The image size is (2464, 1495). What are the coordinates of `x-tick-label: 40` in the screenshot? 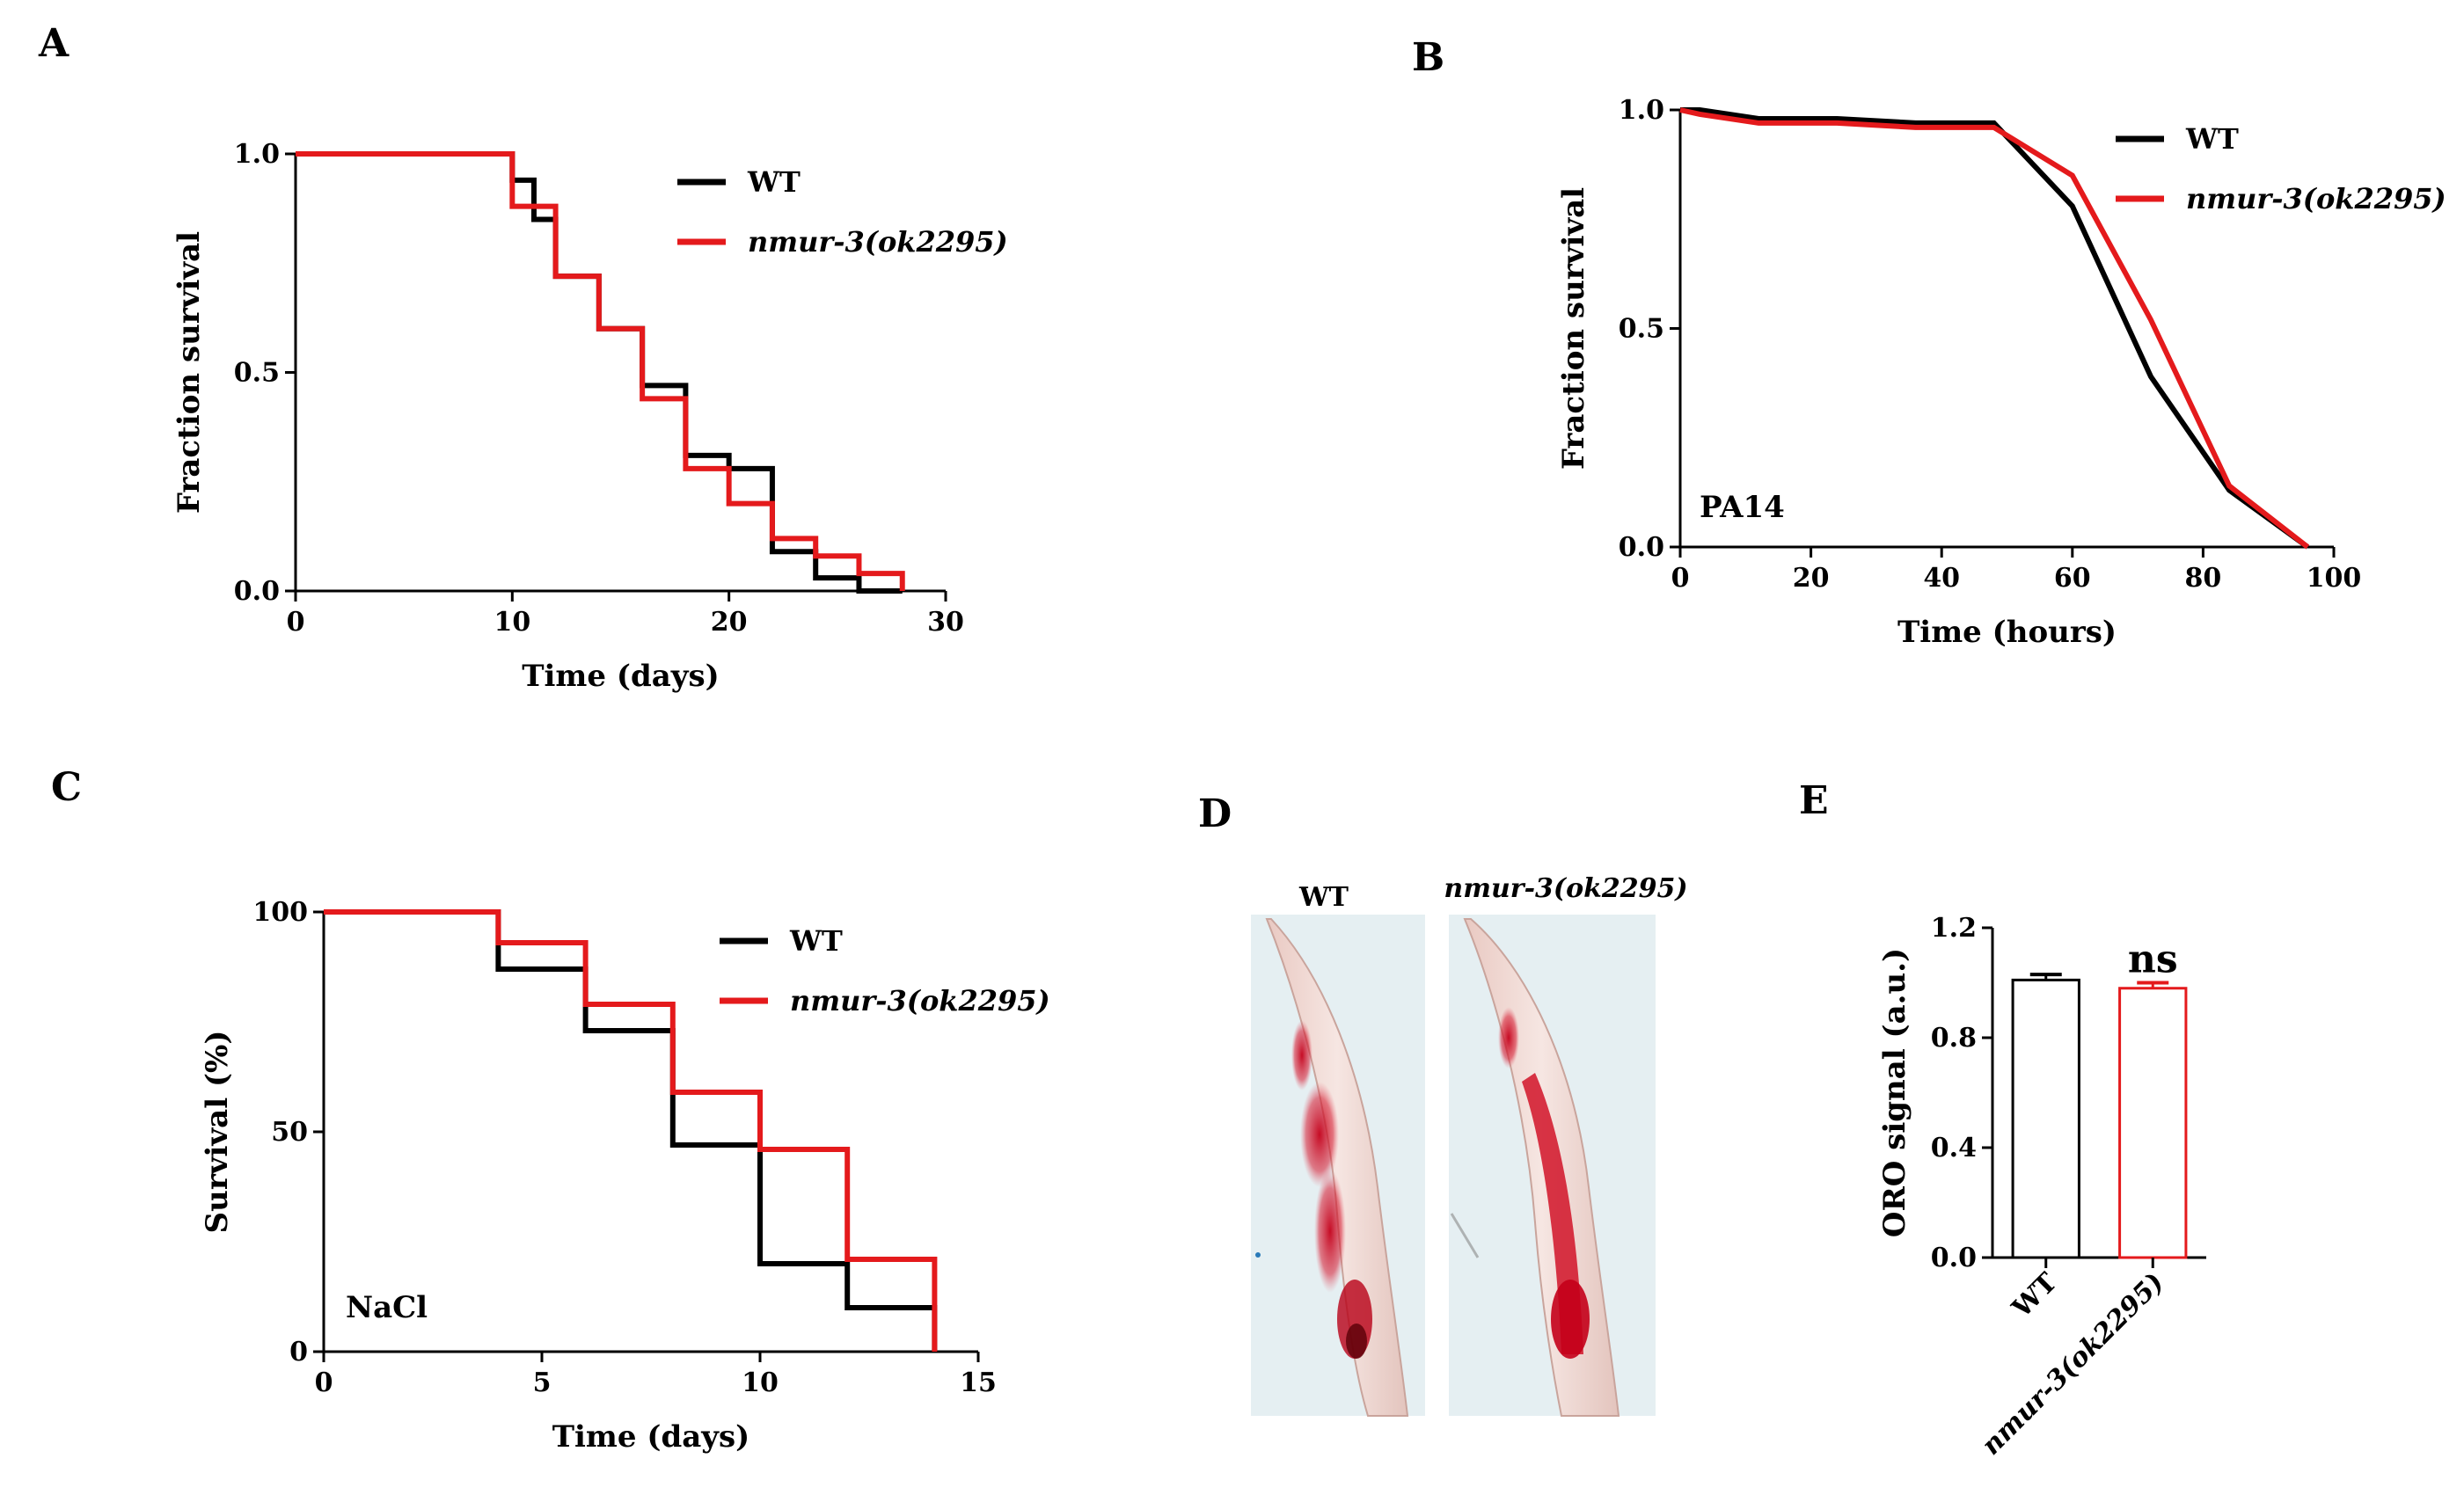 It's located at (1941, 578).